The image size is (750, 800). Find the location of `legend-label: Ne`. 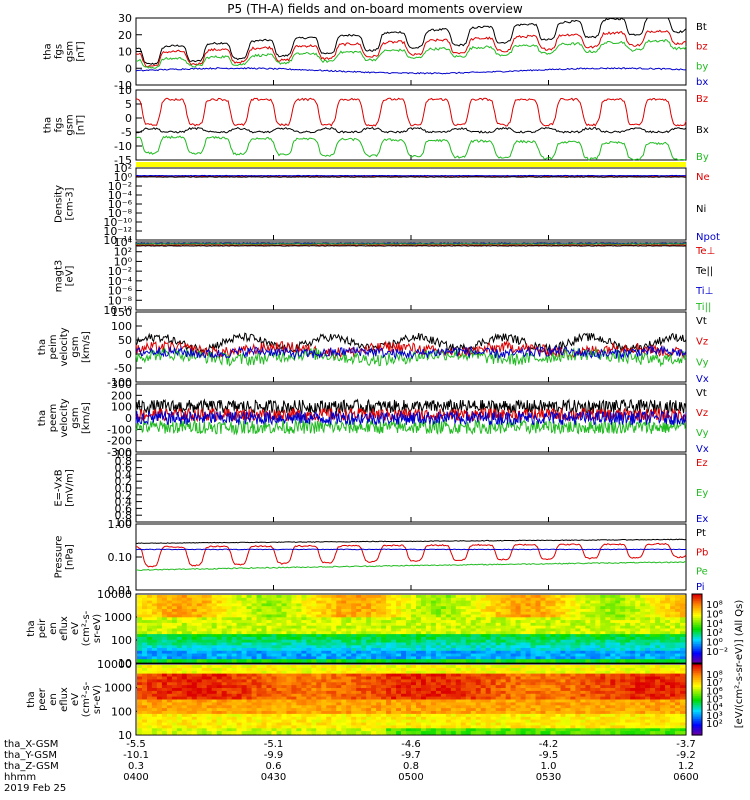

legend-label: Ne is located at coordinates (703, 177).